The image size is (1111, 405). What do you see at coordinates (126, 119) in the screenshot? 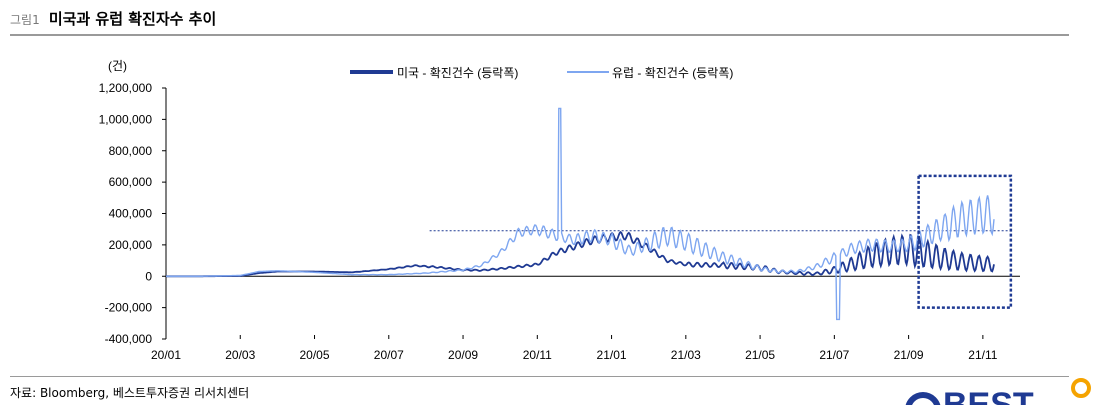
I see `y-tick-label: 1,000,000` at bounding box center [126, 119].